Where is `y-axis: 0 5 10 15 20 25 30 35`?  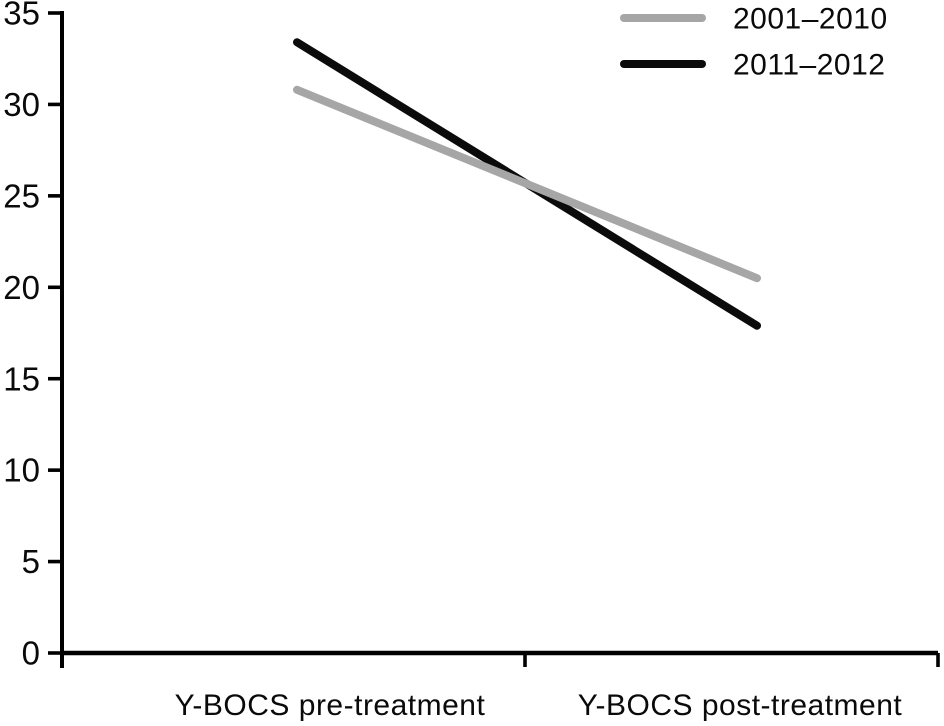
y-axis: 0 5 10 15 20 25 30 35 is located at coordinates (33, 336).